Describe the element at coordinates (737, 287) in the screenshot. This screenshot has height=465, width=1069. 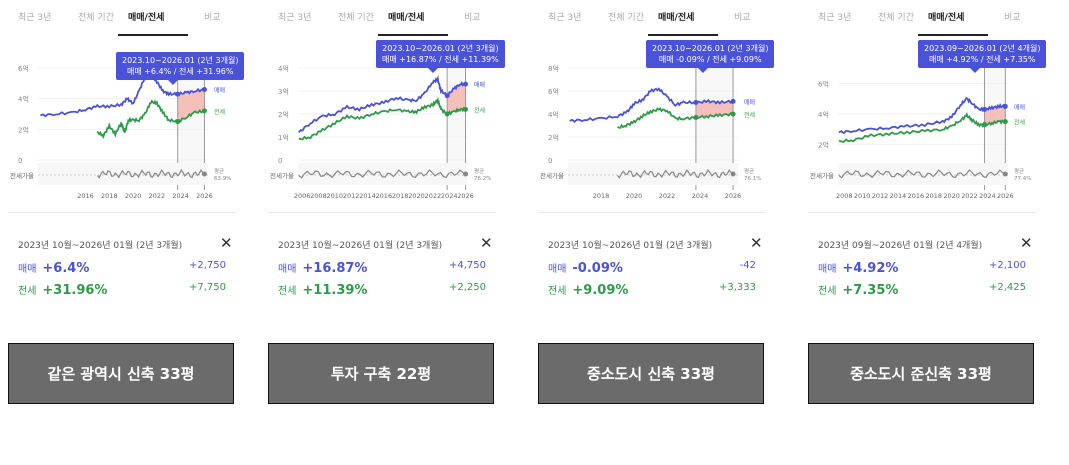
I see `jeonse-amount: +3,333` at that location.